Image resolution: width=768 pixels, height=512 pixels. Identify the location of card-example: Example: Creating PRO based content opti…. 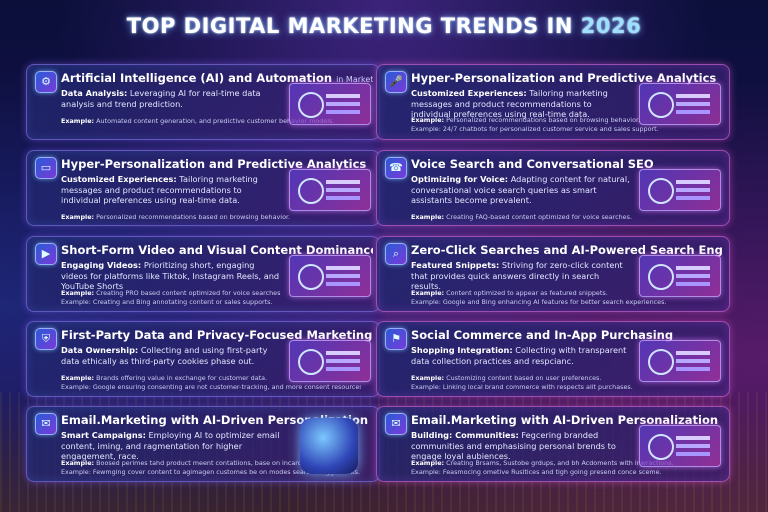
(171, 293).